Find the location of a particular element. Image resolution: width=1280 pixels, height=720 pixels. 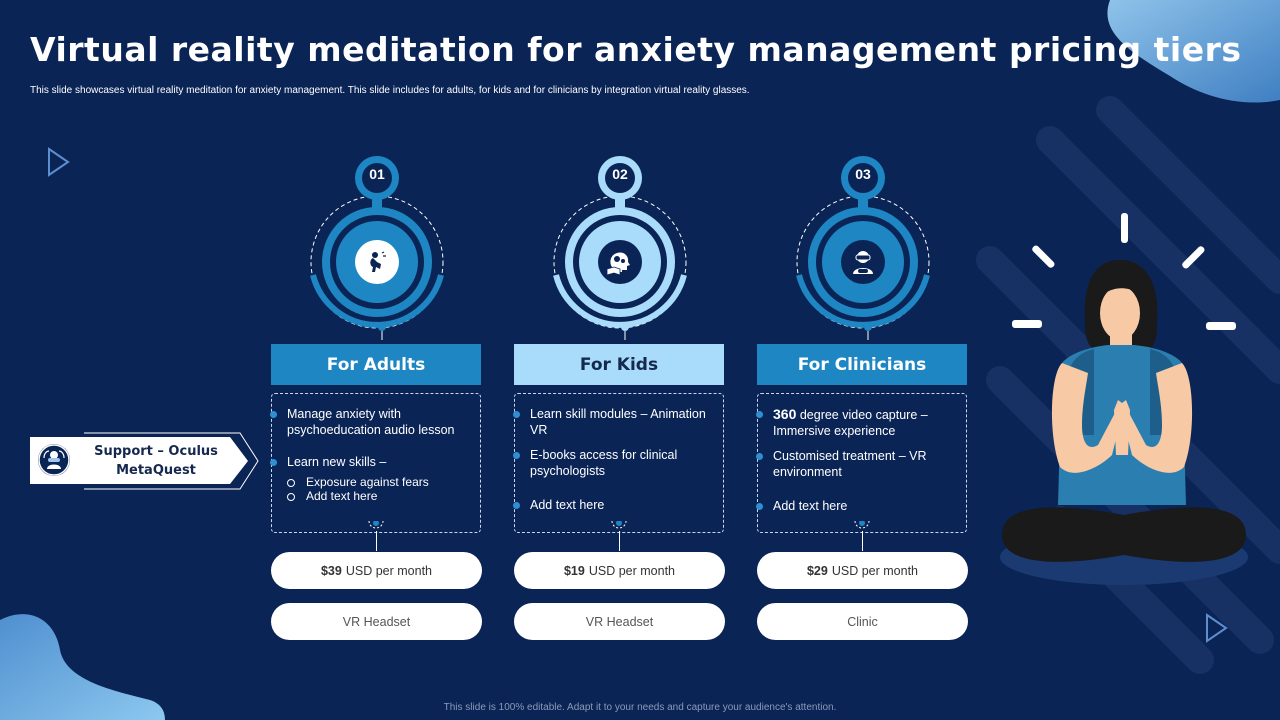

feature-item: Customised treatment – VR environment is located at coordinates (856, 464).